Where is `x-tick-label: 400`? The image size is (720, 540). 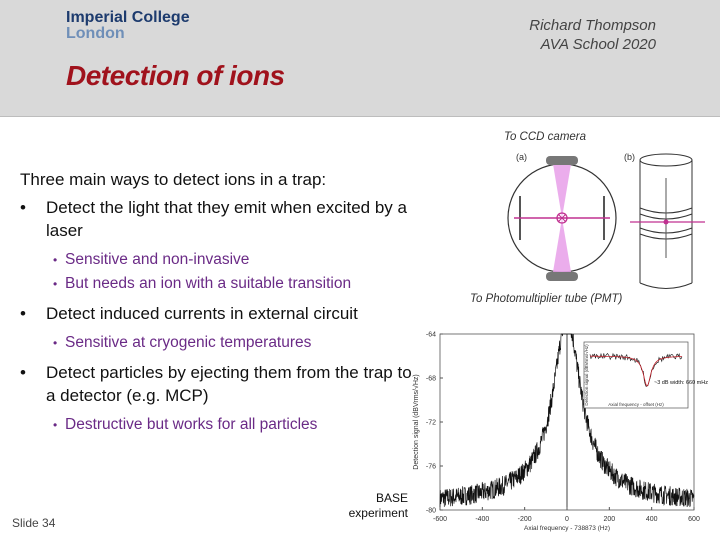 x-tick-label: 400 is located at coordinates (652, 519).